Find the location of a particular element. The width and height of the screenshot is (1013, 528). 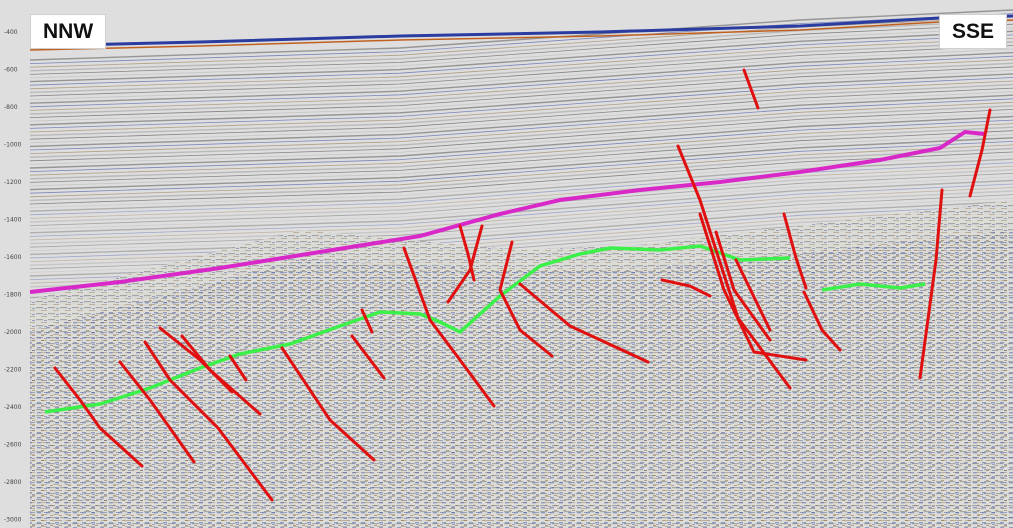

depth-tick-label: -3000 is located at coordinates (13, 520).